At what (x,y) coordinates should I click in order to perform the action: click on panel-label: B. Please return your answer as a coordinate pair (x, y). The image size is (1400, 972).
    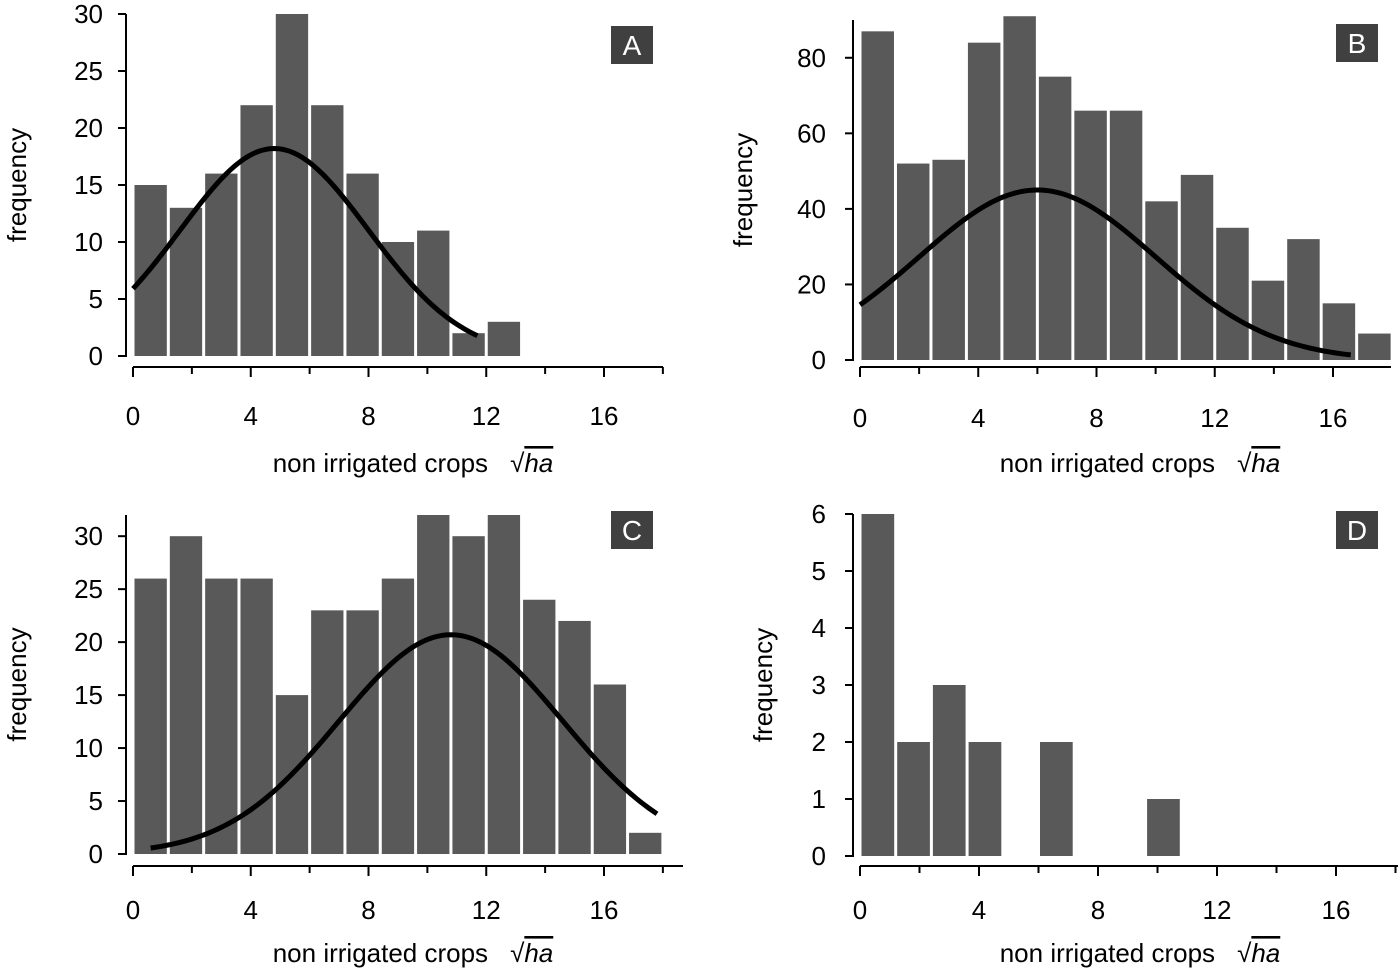
    Looking at the image, I should click on (1357, 43).